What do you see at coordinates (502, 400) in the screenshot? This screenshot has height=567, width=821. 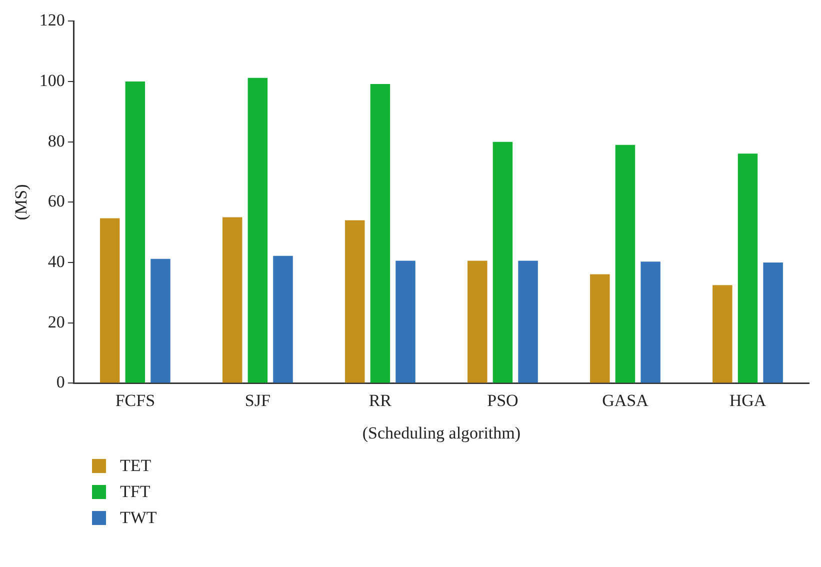 I see `x-tick-label: PSO` at bounding box center [502, 400].